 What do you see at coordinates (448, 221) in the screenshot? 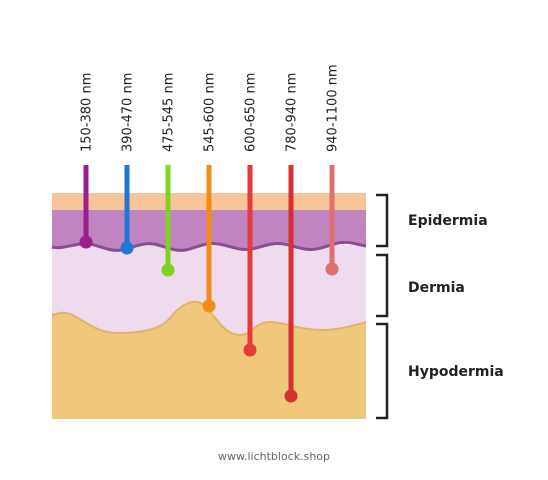
I see `layer-label-epidermis: Epidermia` at bounding box center [448, 221].